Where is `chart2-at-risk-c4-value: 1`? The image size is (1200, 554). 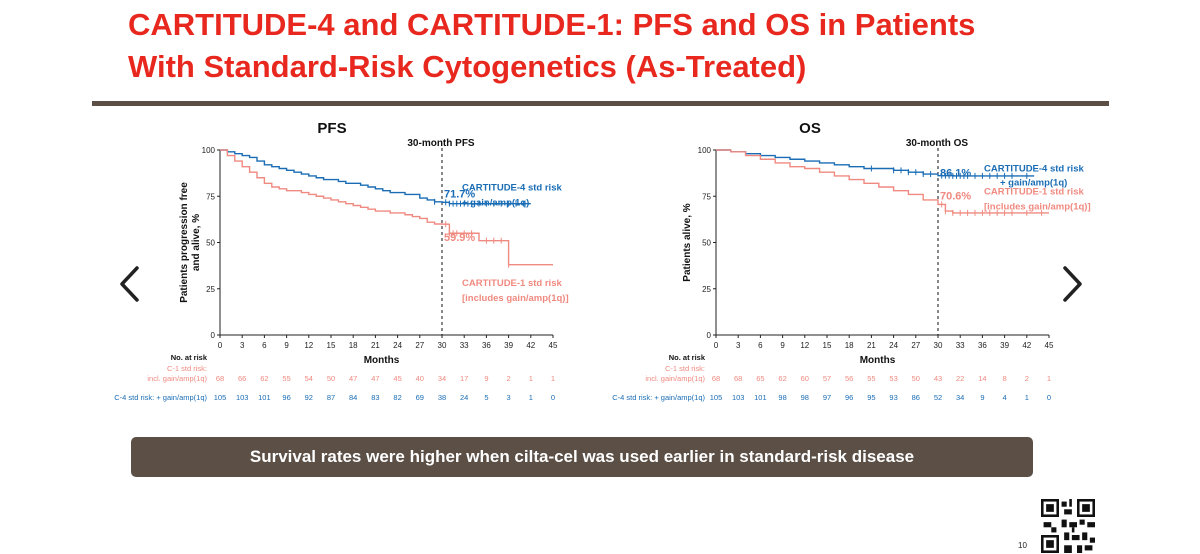 chart2-at-risk-c4-value: 1 is located at coordinates (1027, 397).